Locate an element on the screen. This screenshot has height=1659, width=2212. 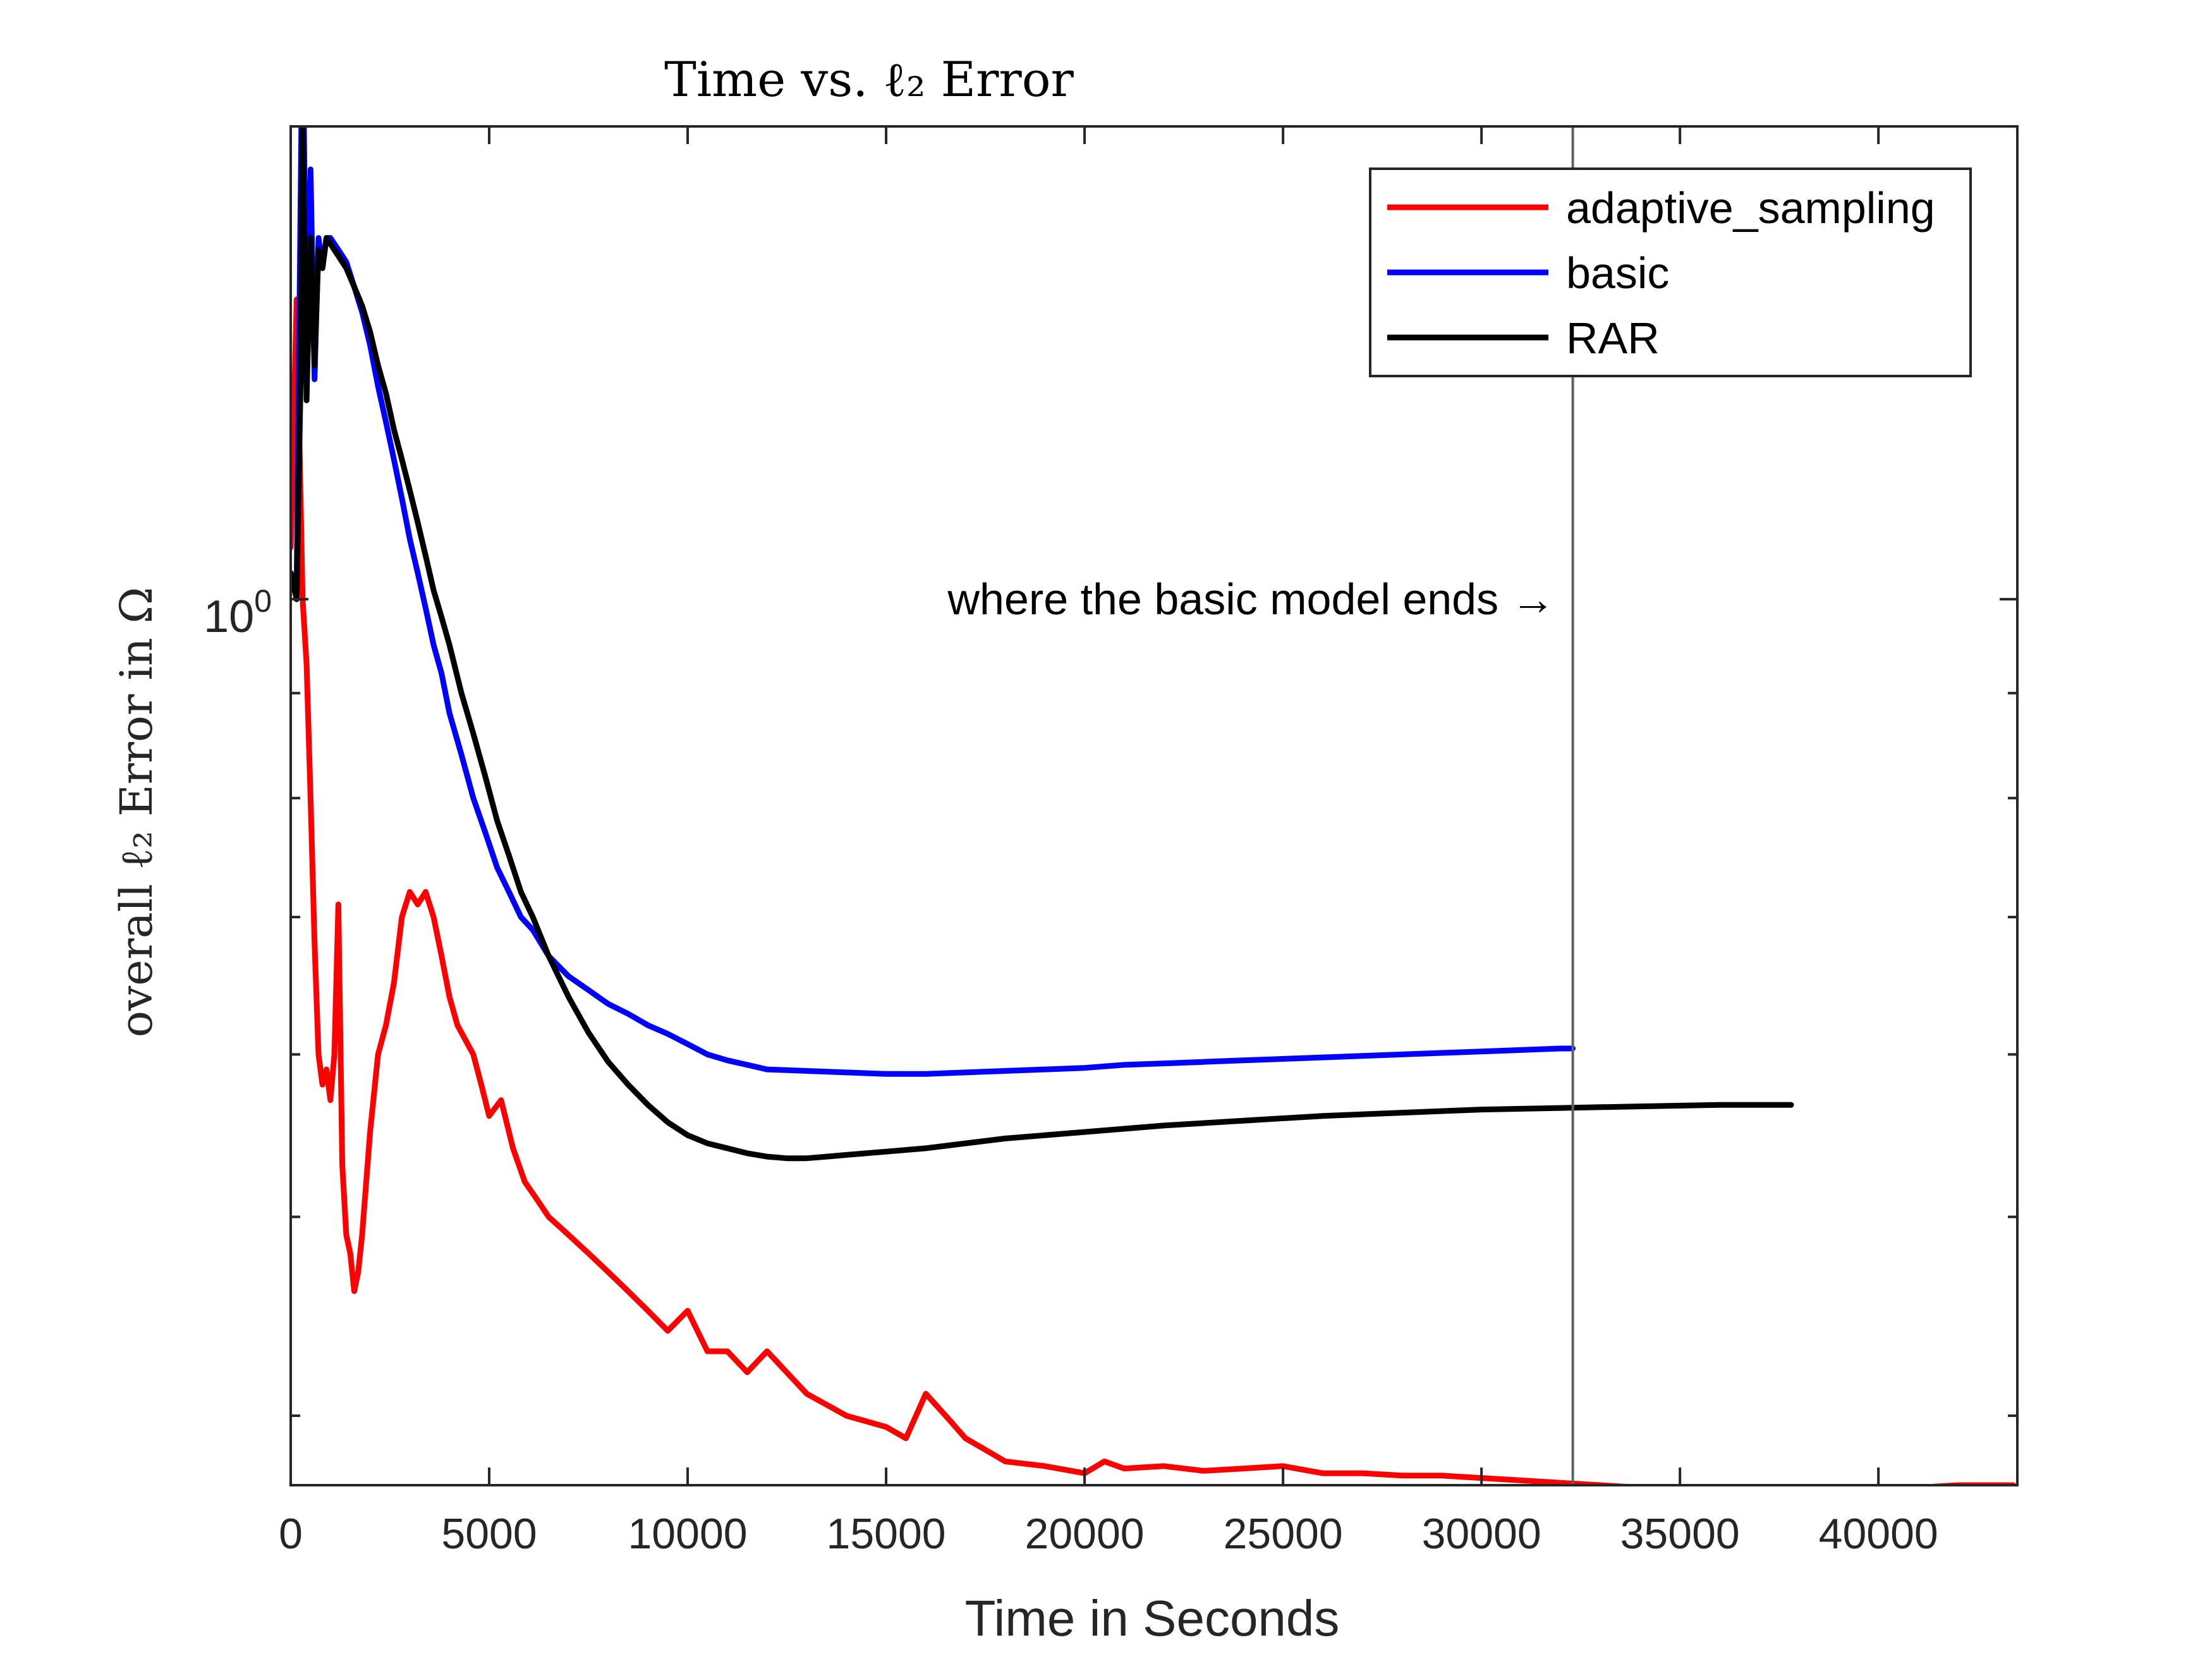
x-tick-label: 5000 is located at coordinates (489, 1534).